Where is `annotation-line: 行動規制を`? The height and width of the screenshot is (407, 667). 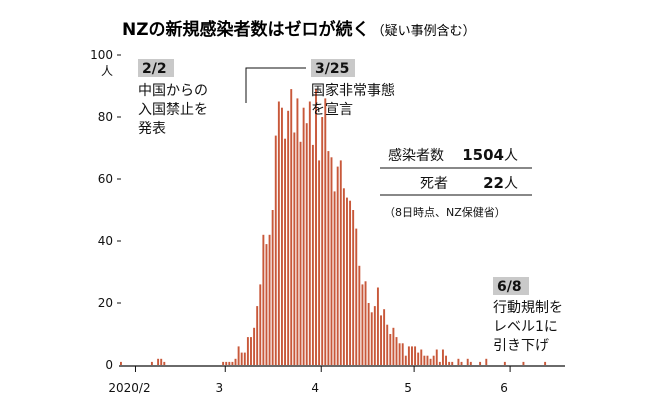
annotation-line: 行動規制を is located at coordinates (528, 308).